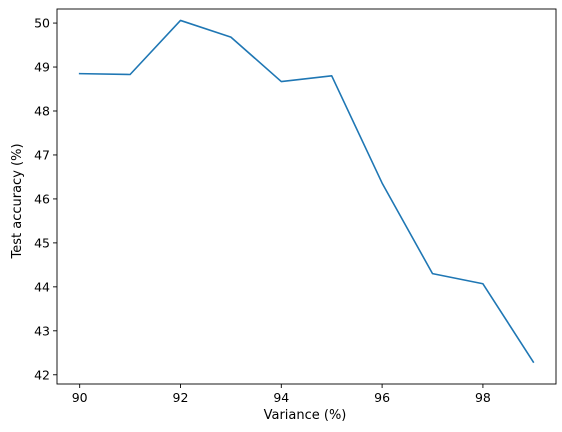  Describe the element at coordinates (42, 110) in the screenshot. I see `y-tick-label: 48` at that location.